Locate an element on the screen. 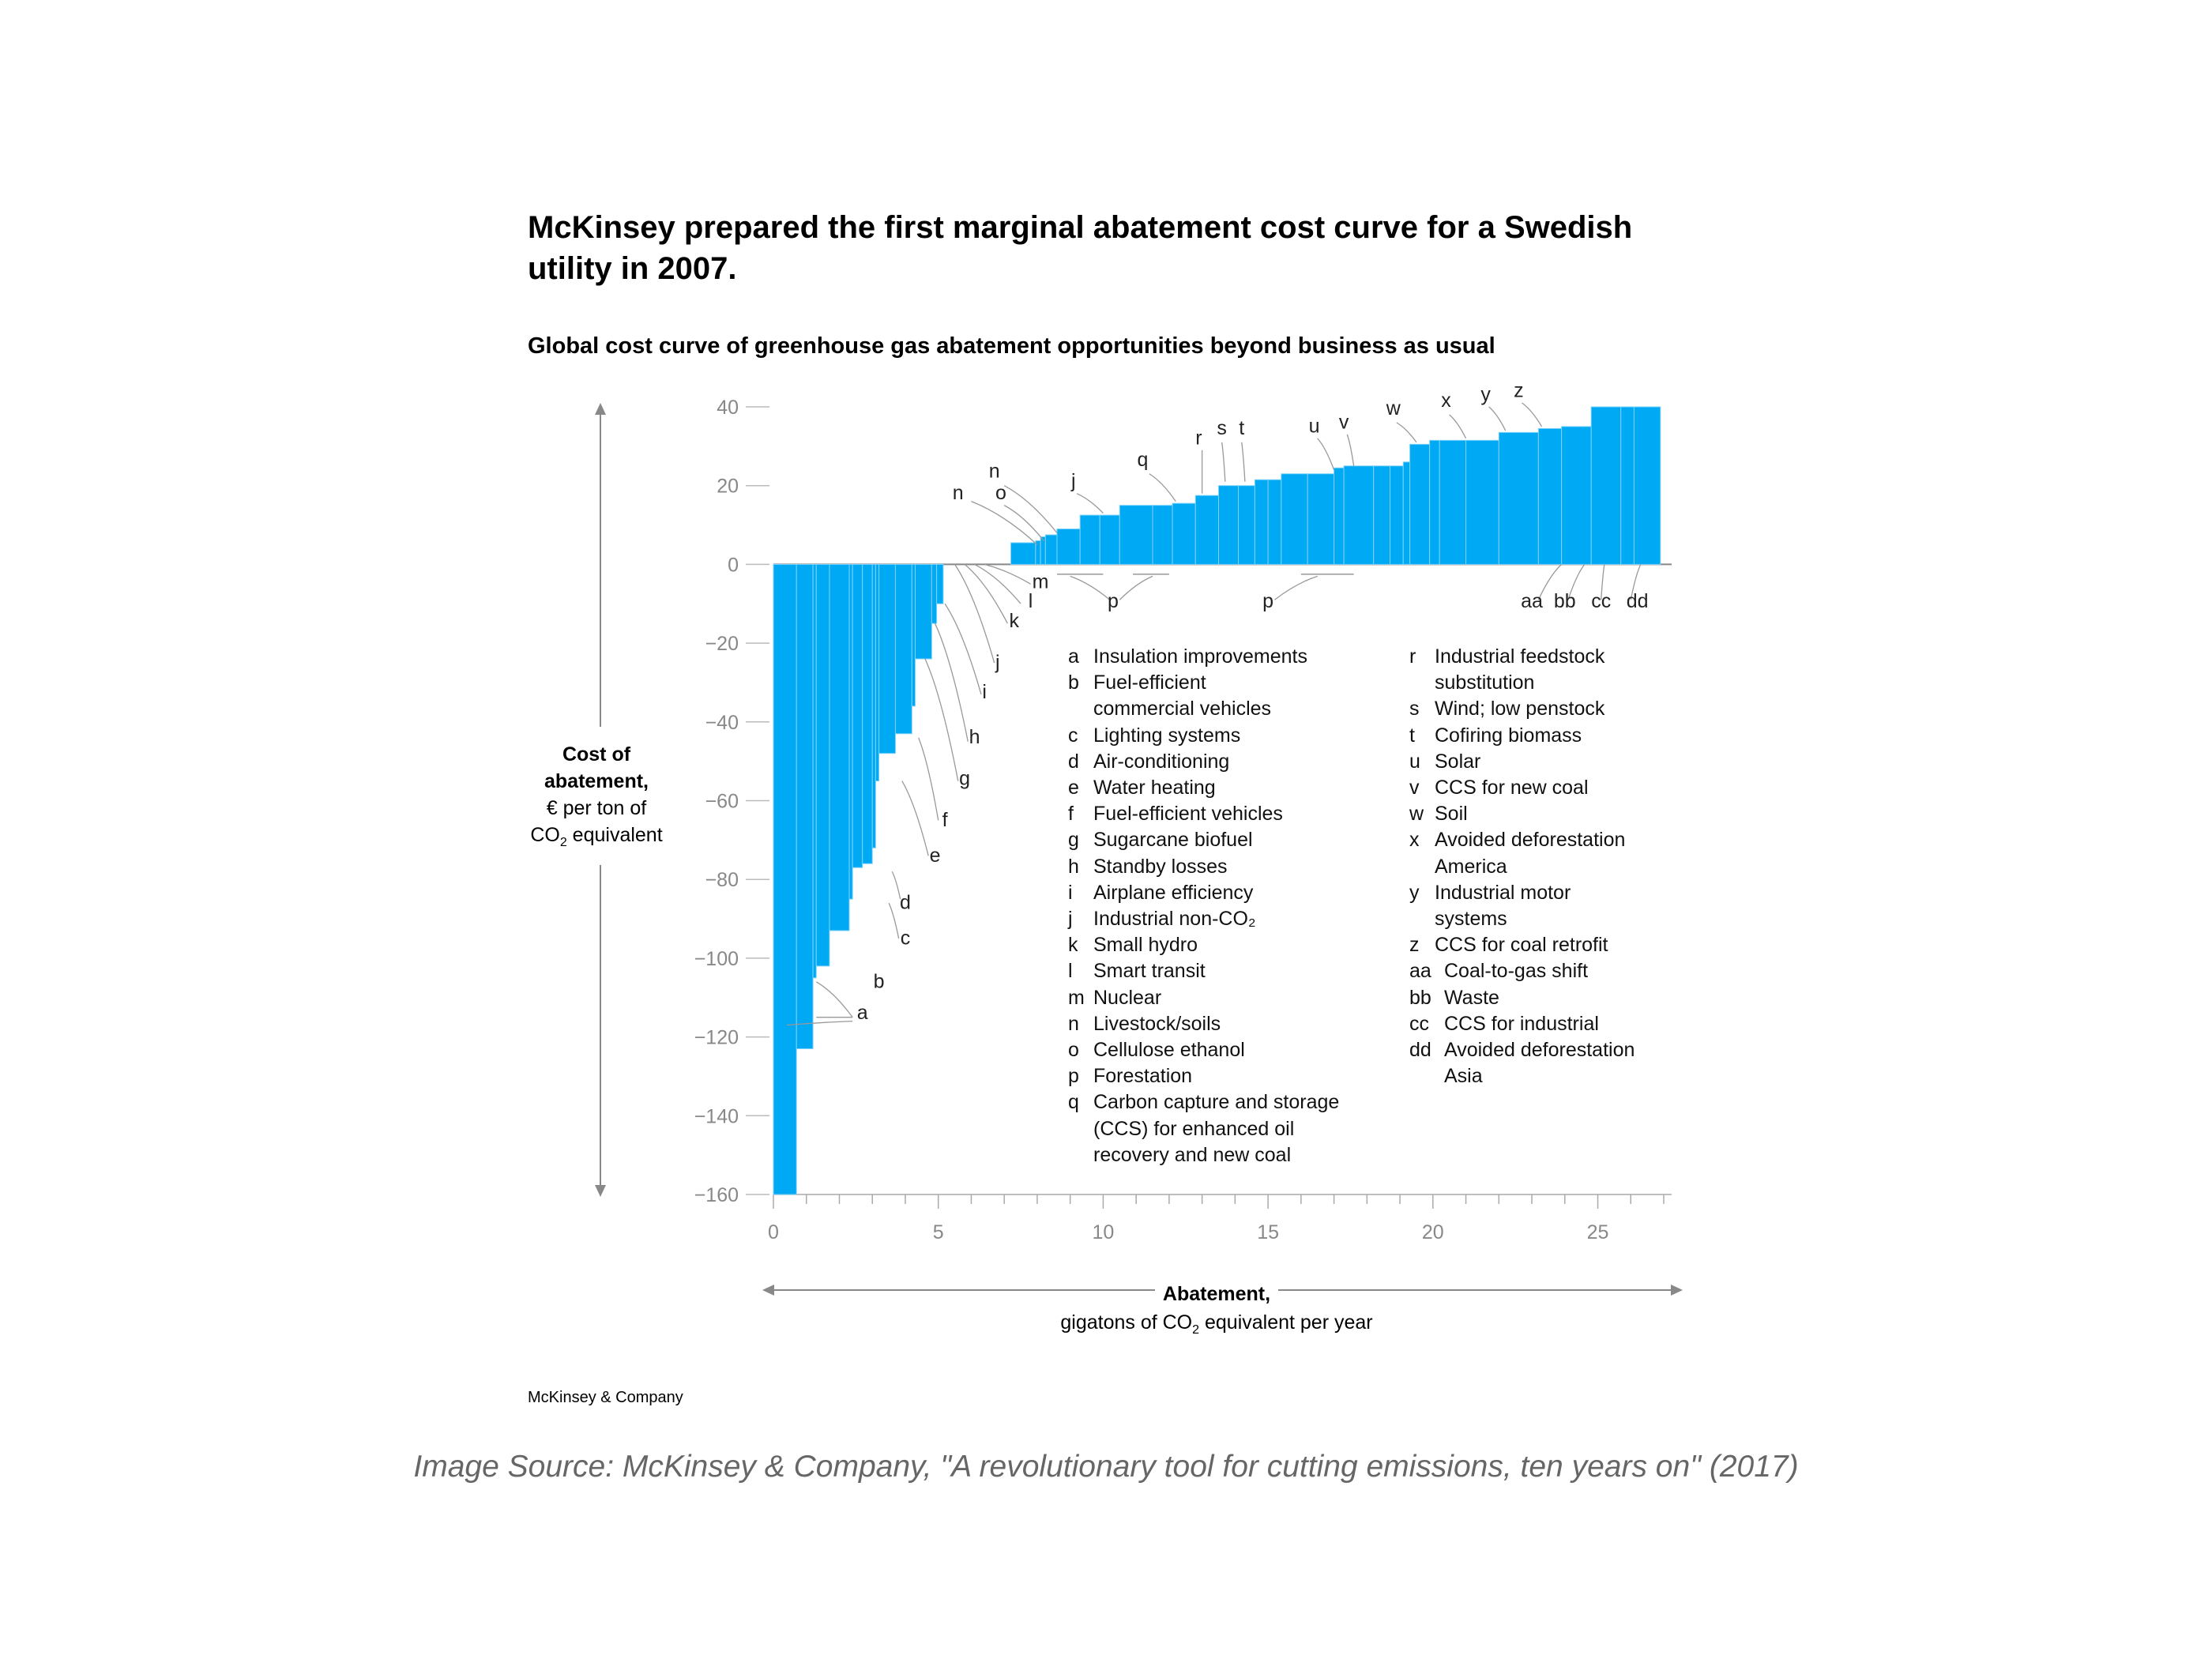 Image resolution: width=2212 pixels, height=1659 pixels. arrowhead-up is located at coordinates (600, 409).